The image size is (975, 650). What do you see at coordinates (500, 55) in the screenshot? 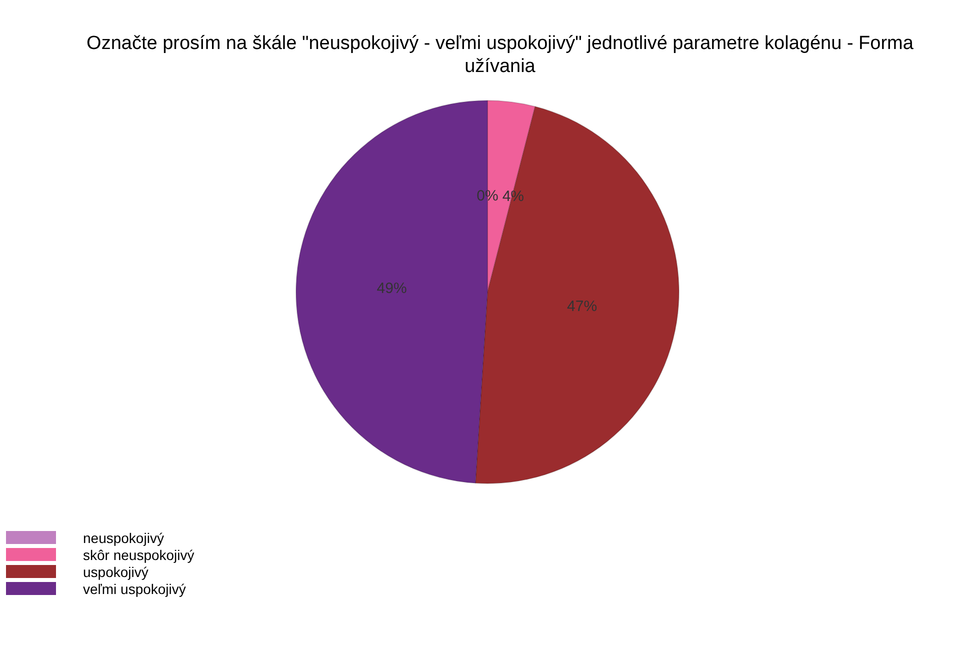
I see `chart-title: Označte prosím na škále "neuspokojivý - veľmi uspokojivý" jednotlivé parametre kolagénu - Forma užívania` at bounding box center [500, 55].